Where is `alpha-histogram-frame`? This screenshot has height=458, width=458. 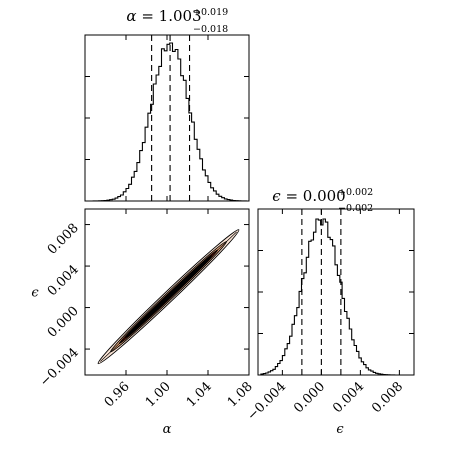 alpha-histogram-frame is located at coordinates (167, 118).